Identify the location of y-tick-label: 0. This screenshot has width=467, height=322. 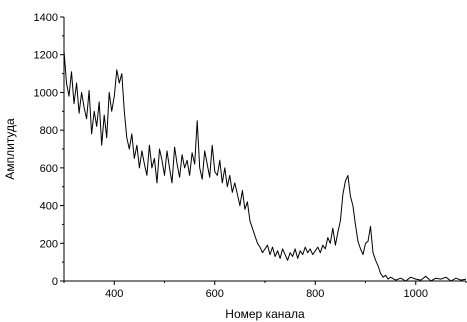
(55, 282).